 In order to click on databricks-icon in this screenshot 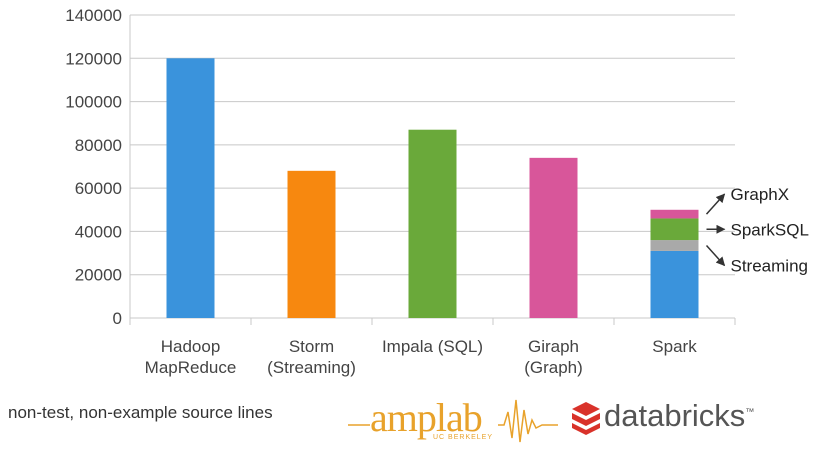, I will do `click(586, 418)`.